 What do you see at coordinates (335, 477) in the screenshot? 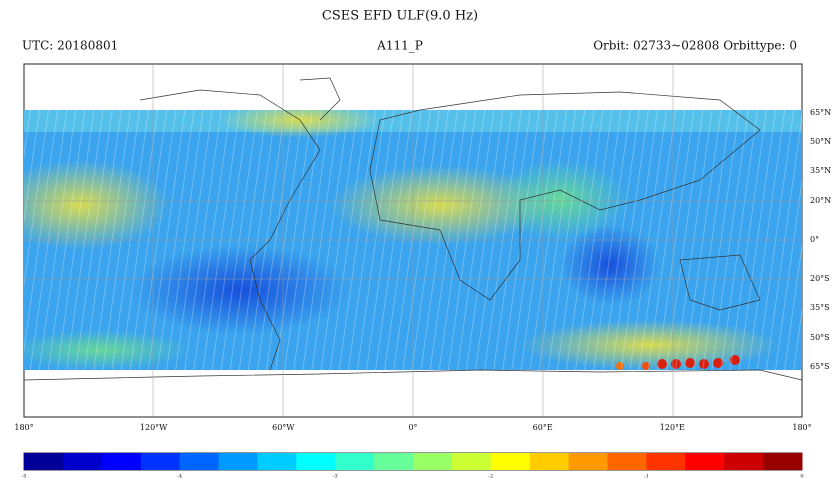
I see `colorbar-tick-label: -3` at bounding box center [335, 477].